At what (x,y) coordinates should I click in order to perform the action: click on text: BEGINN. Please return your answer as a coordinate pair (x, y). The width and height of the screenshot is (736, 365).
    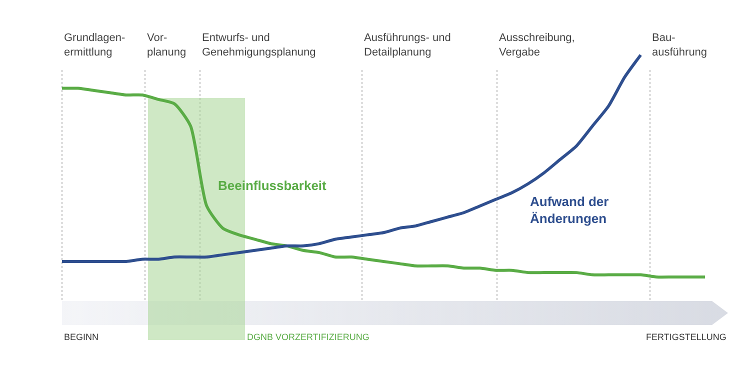
    Looking at the image, I should click on (81, 337).